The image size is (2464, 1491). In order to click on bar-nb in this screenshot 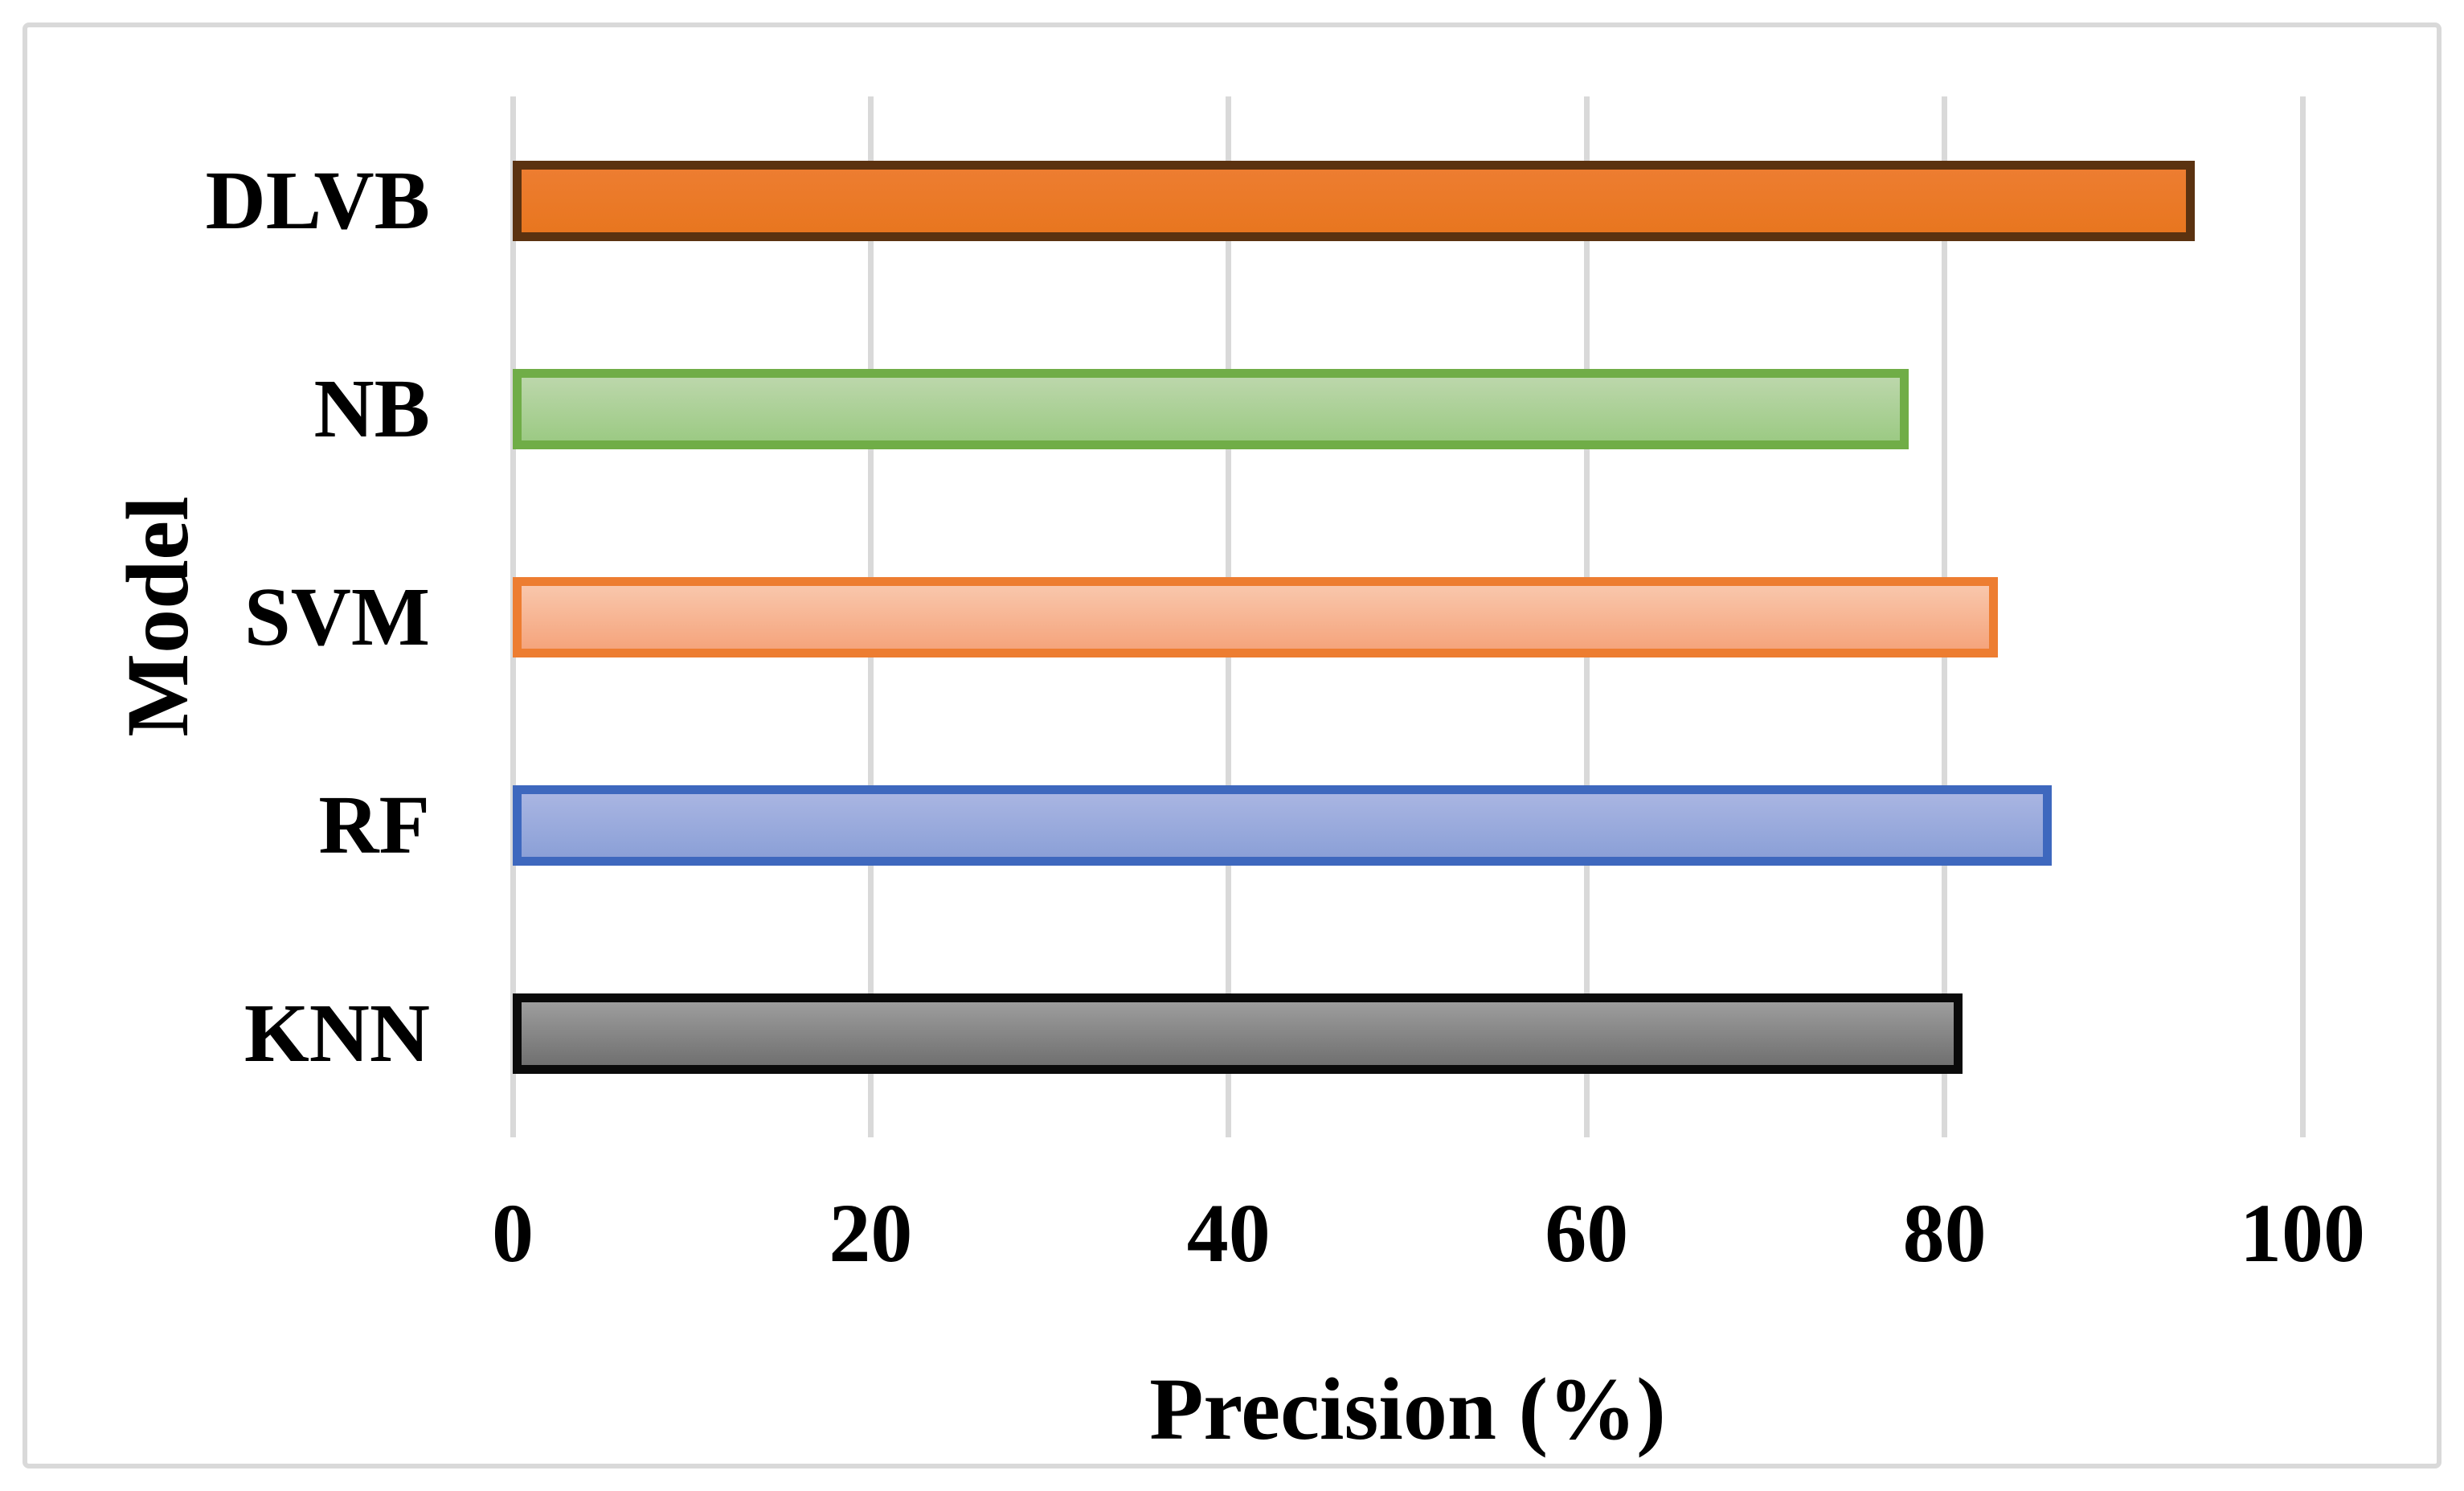, I will do `click(1211, 408)`.